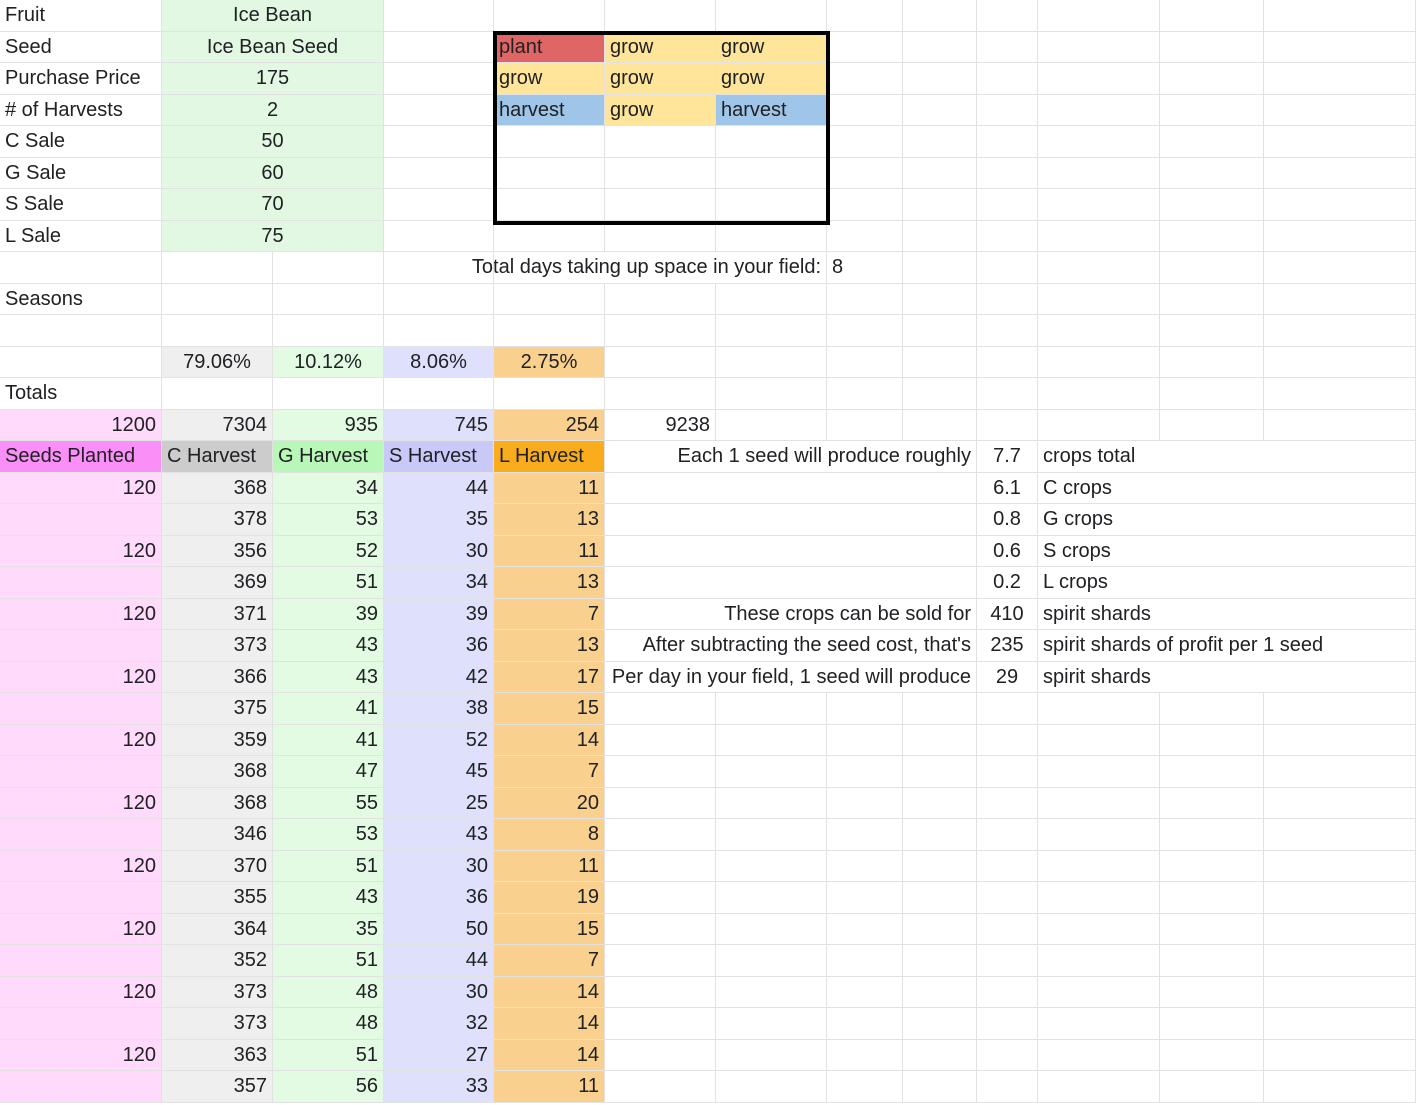 The image size is (1416, 1105). Describe the element at coordinates (549, 835) in the screenshot. I see `harvest-cell: 8` at that location.